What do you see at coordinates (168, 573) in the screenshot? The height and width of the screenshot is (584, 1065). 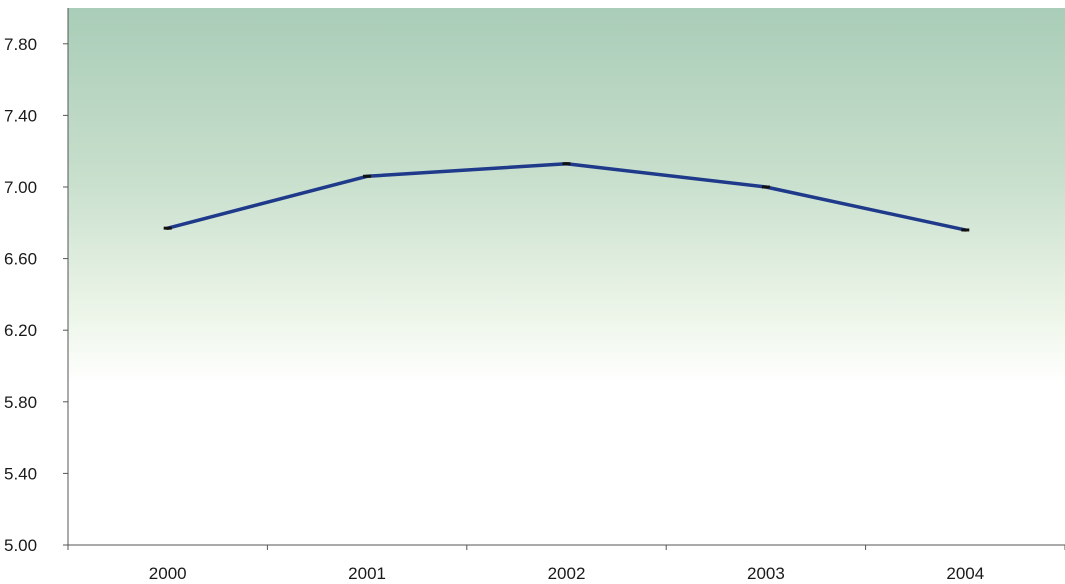 I see `x-tick-label: 2000` at bounding box center [168, 573].